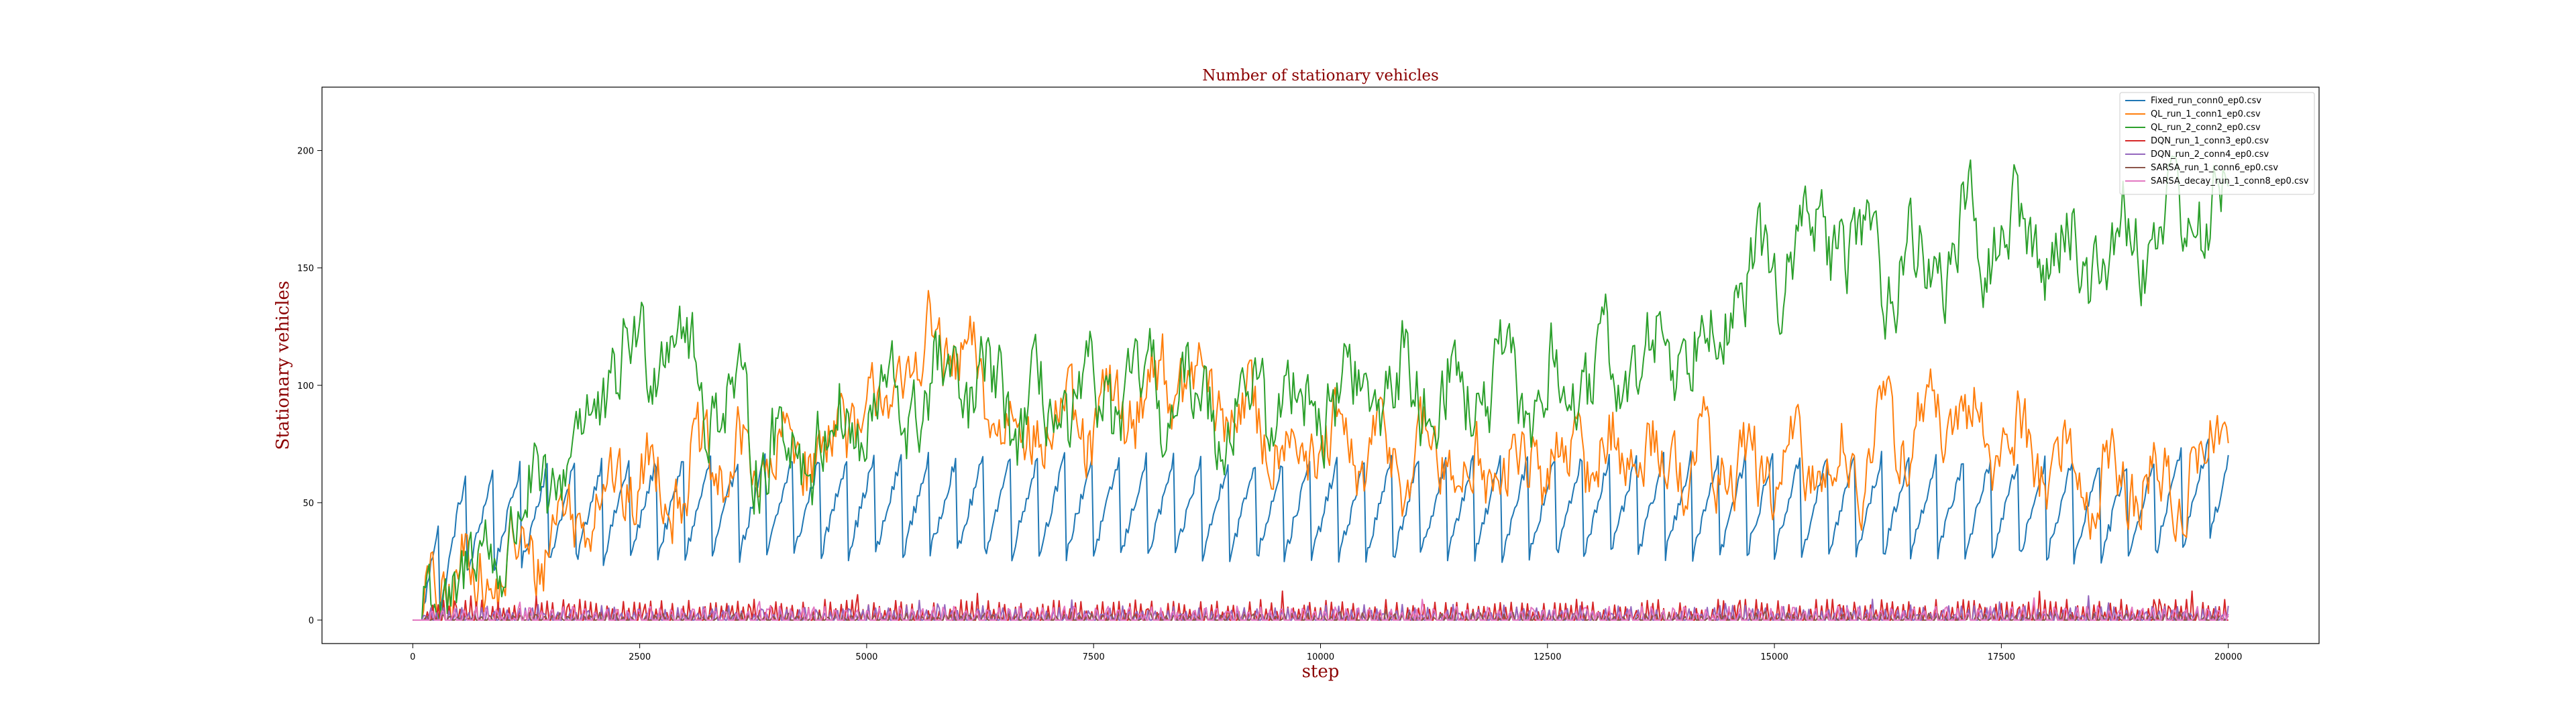 This screenshot has width=2576, height=724. I want to click on legend-label: DQN_run_2_conn4_ep0.csv, so click(2210, 154).